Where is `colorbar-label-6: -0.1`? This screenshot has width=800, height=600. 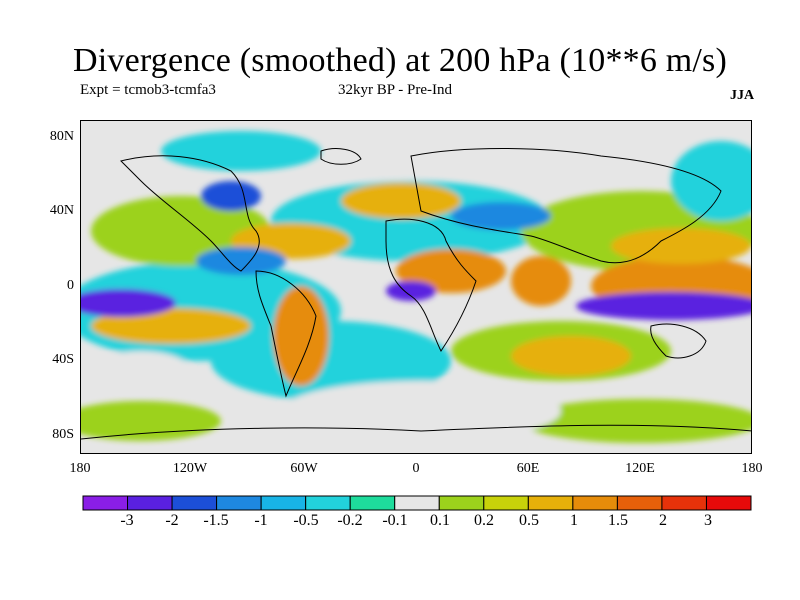 colorbar-label-6: -0.1 is located at coordinates (395, 520).